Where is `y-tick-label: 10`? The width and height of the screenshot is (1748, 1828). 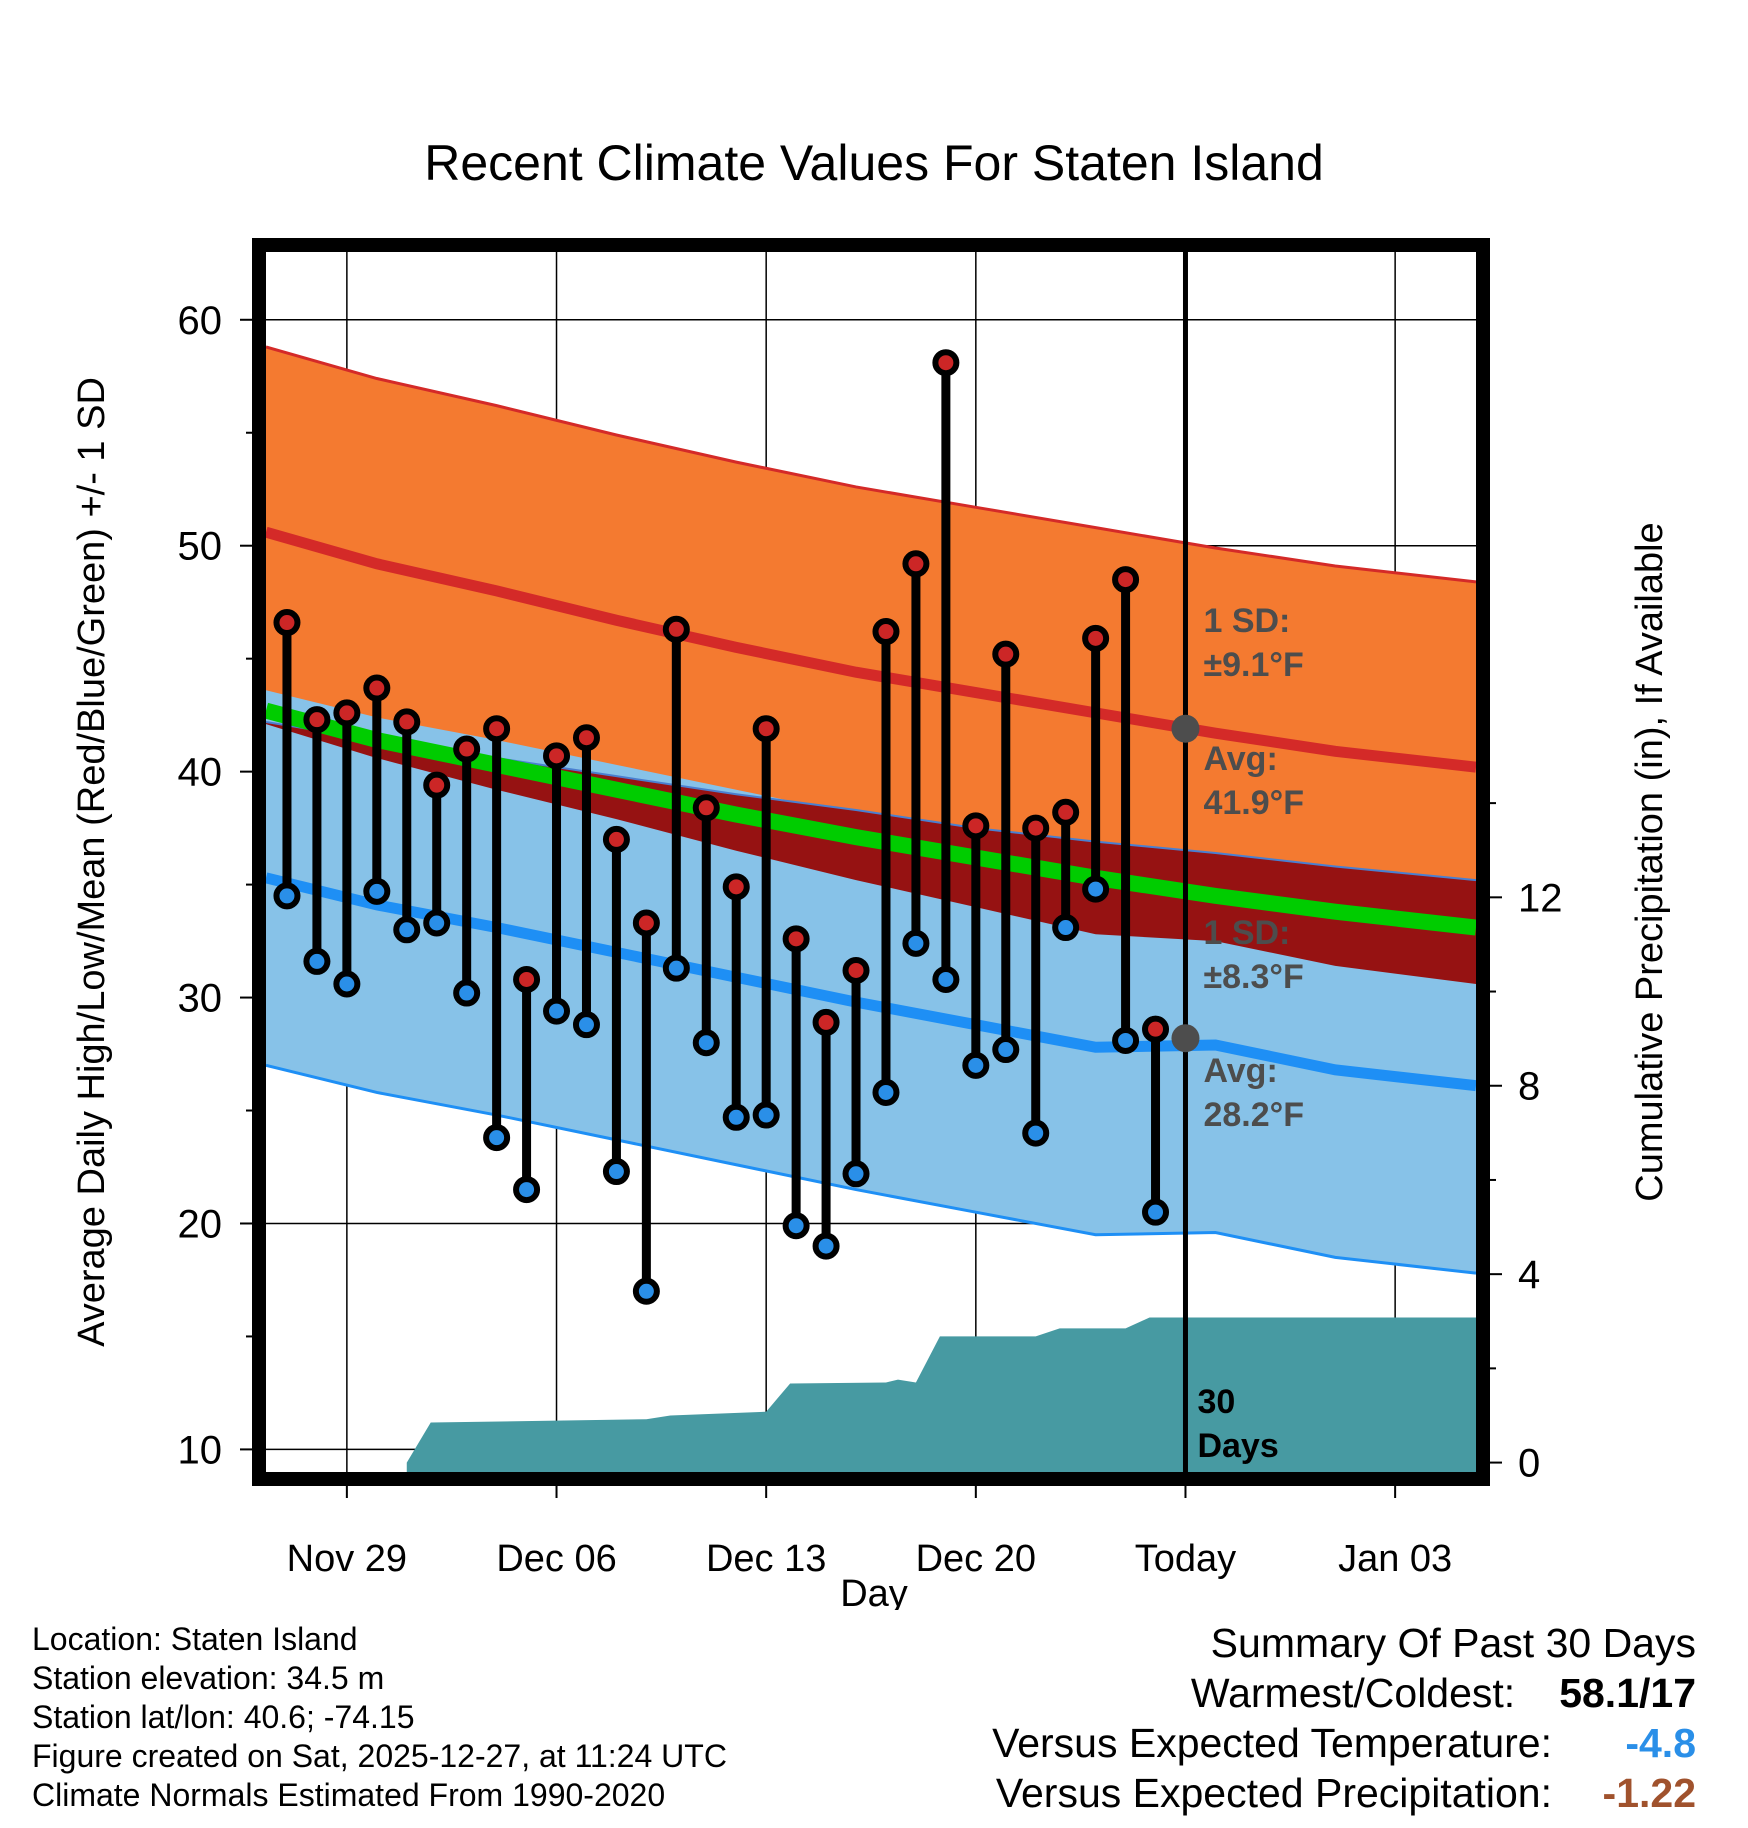 y-tick-label: 10 is located at coordinates (200, 1450).